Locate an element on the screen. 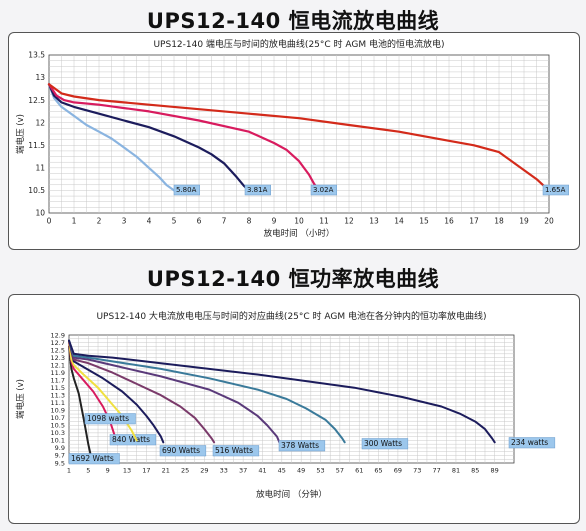  chart2-heading: UPS12-140 恒功率放电曲线 is located at coordinates (293, 279).